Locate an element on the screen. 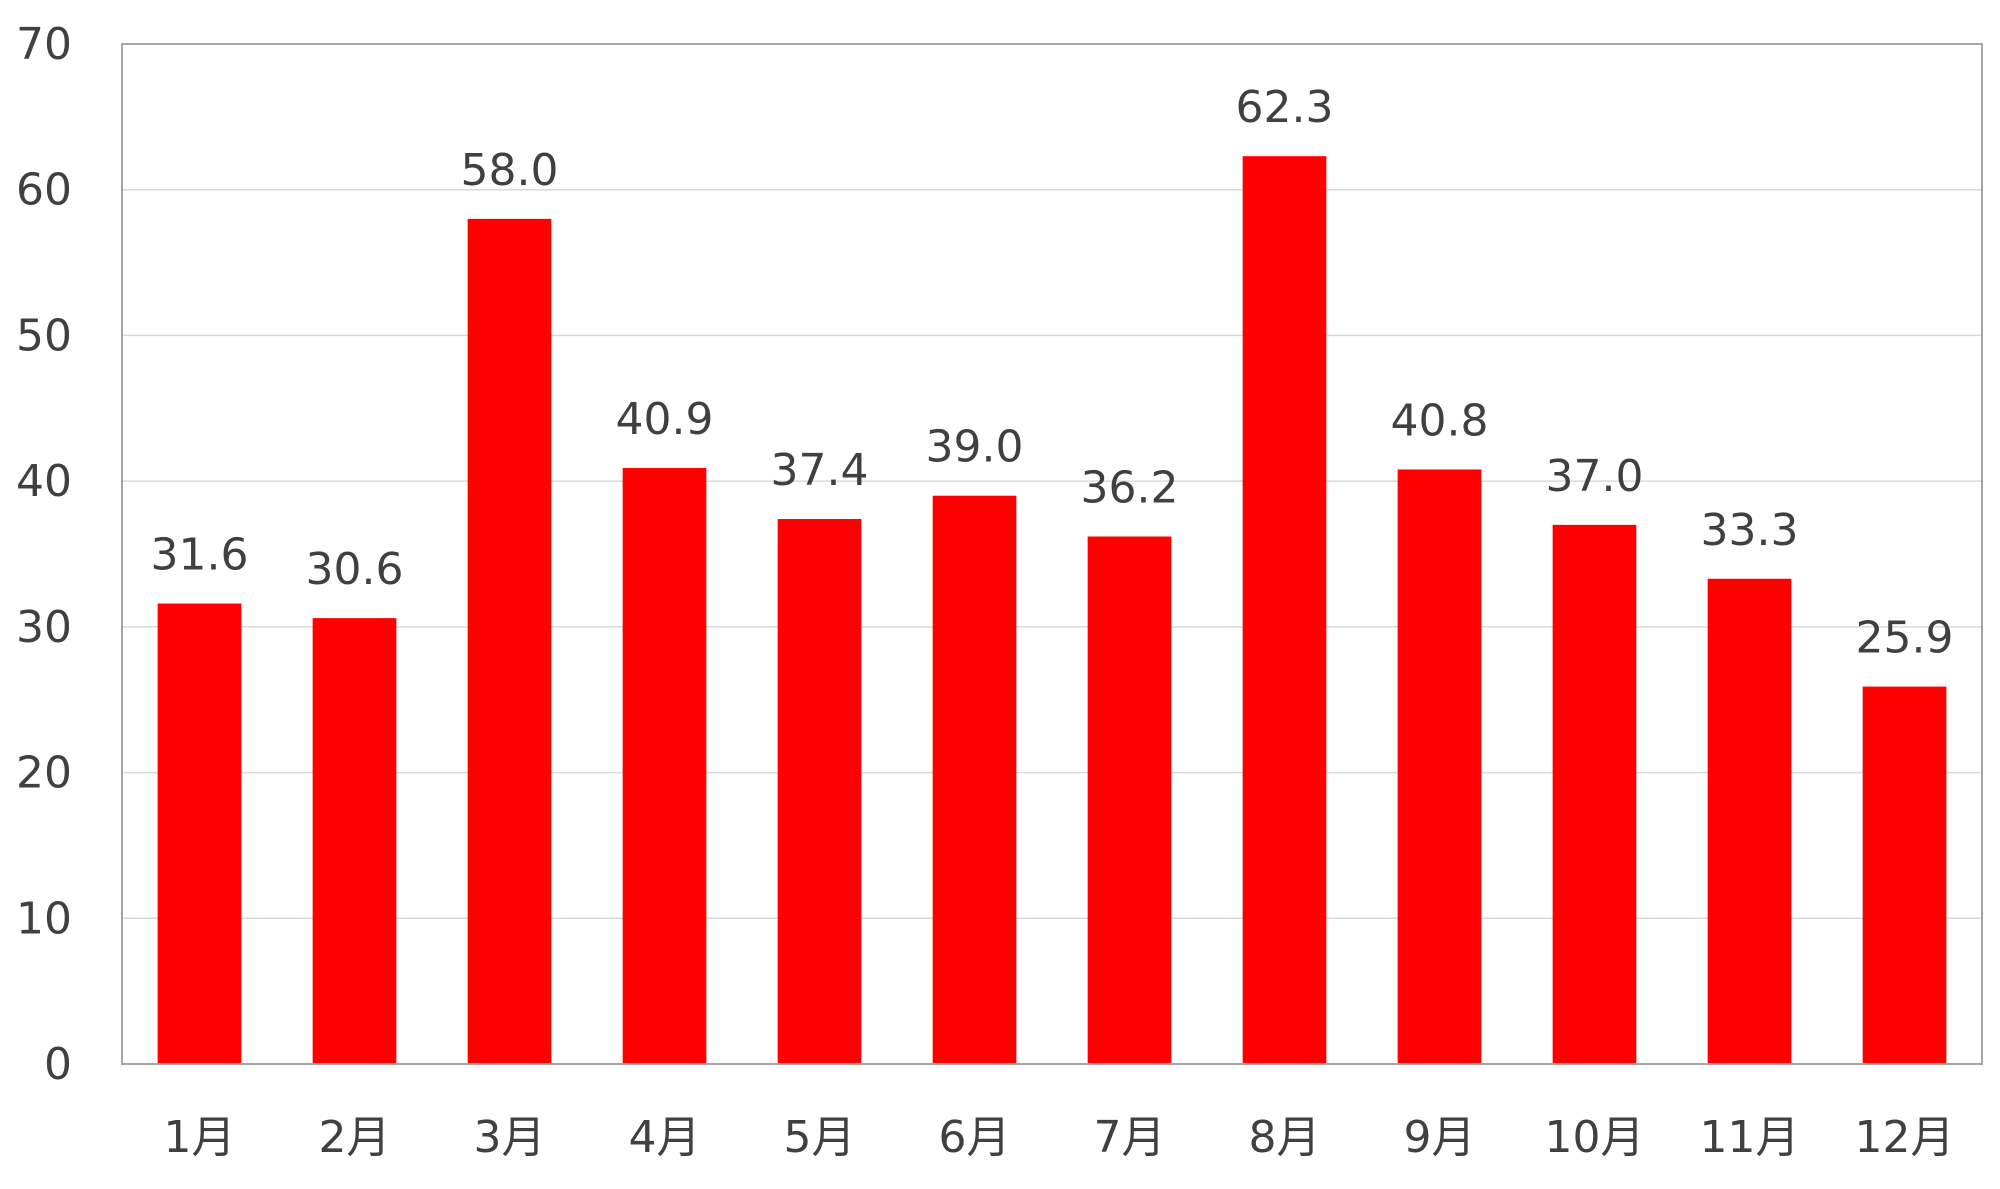 Image resolution: width=2000 pixels, height=1189 pixels. x-category-label: 6月 is located at coordinates (975, 1137).